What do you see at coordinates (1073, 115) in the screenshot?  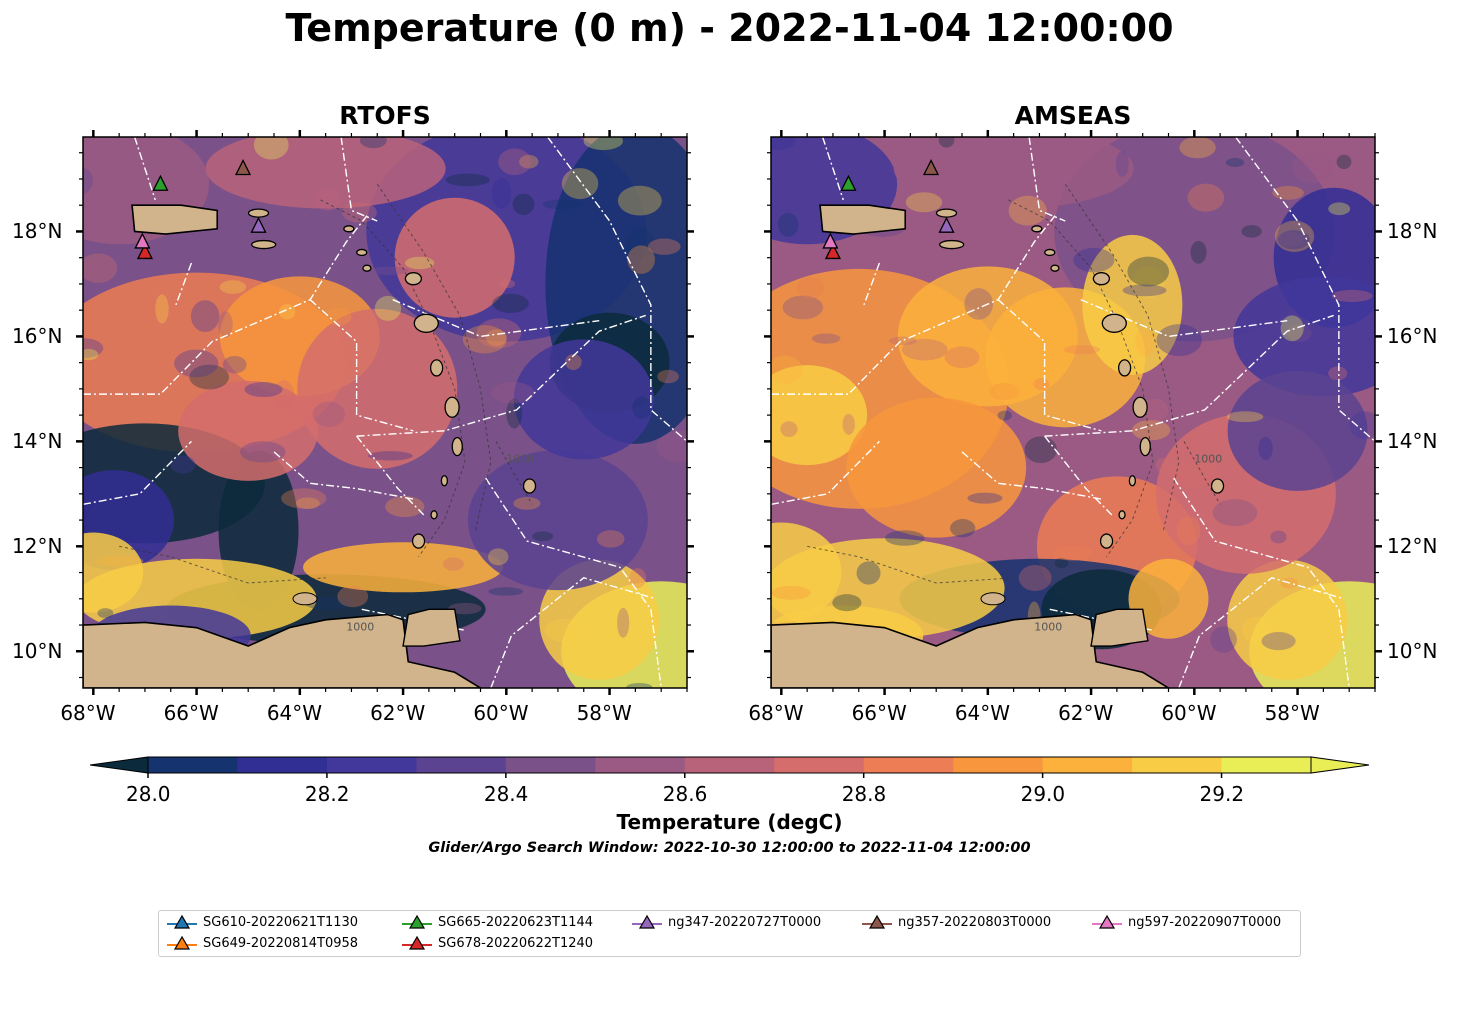 I see `panel-title-amseas: AMSEAS` at bounding box center [1073, 115].